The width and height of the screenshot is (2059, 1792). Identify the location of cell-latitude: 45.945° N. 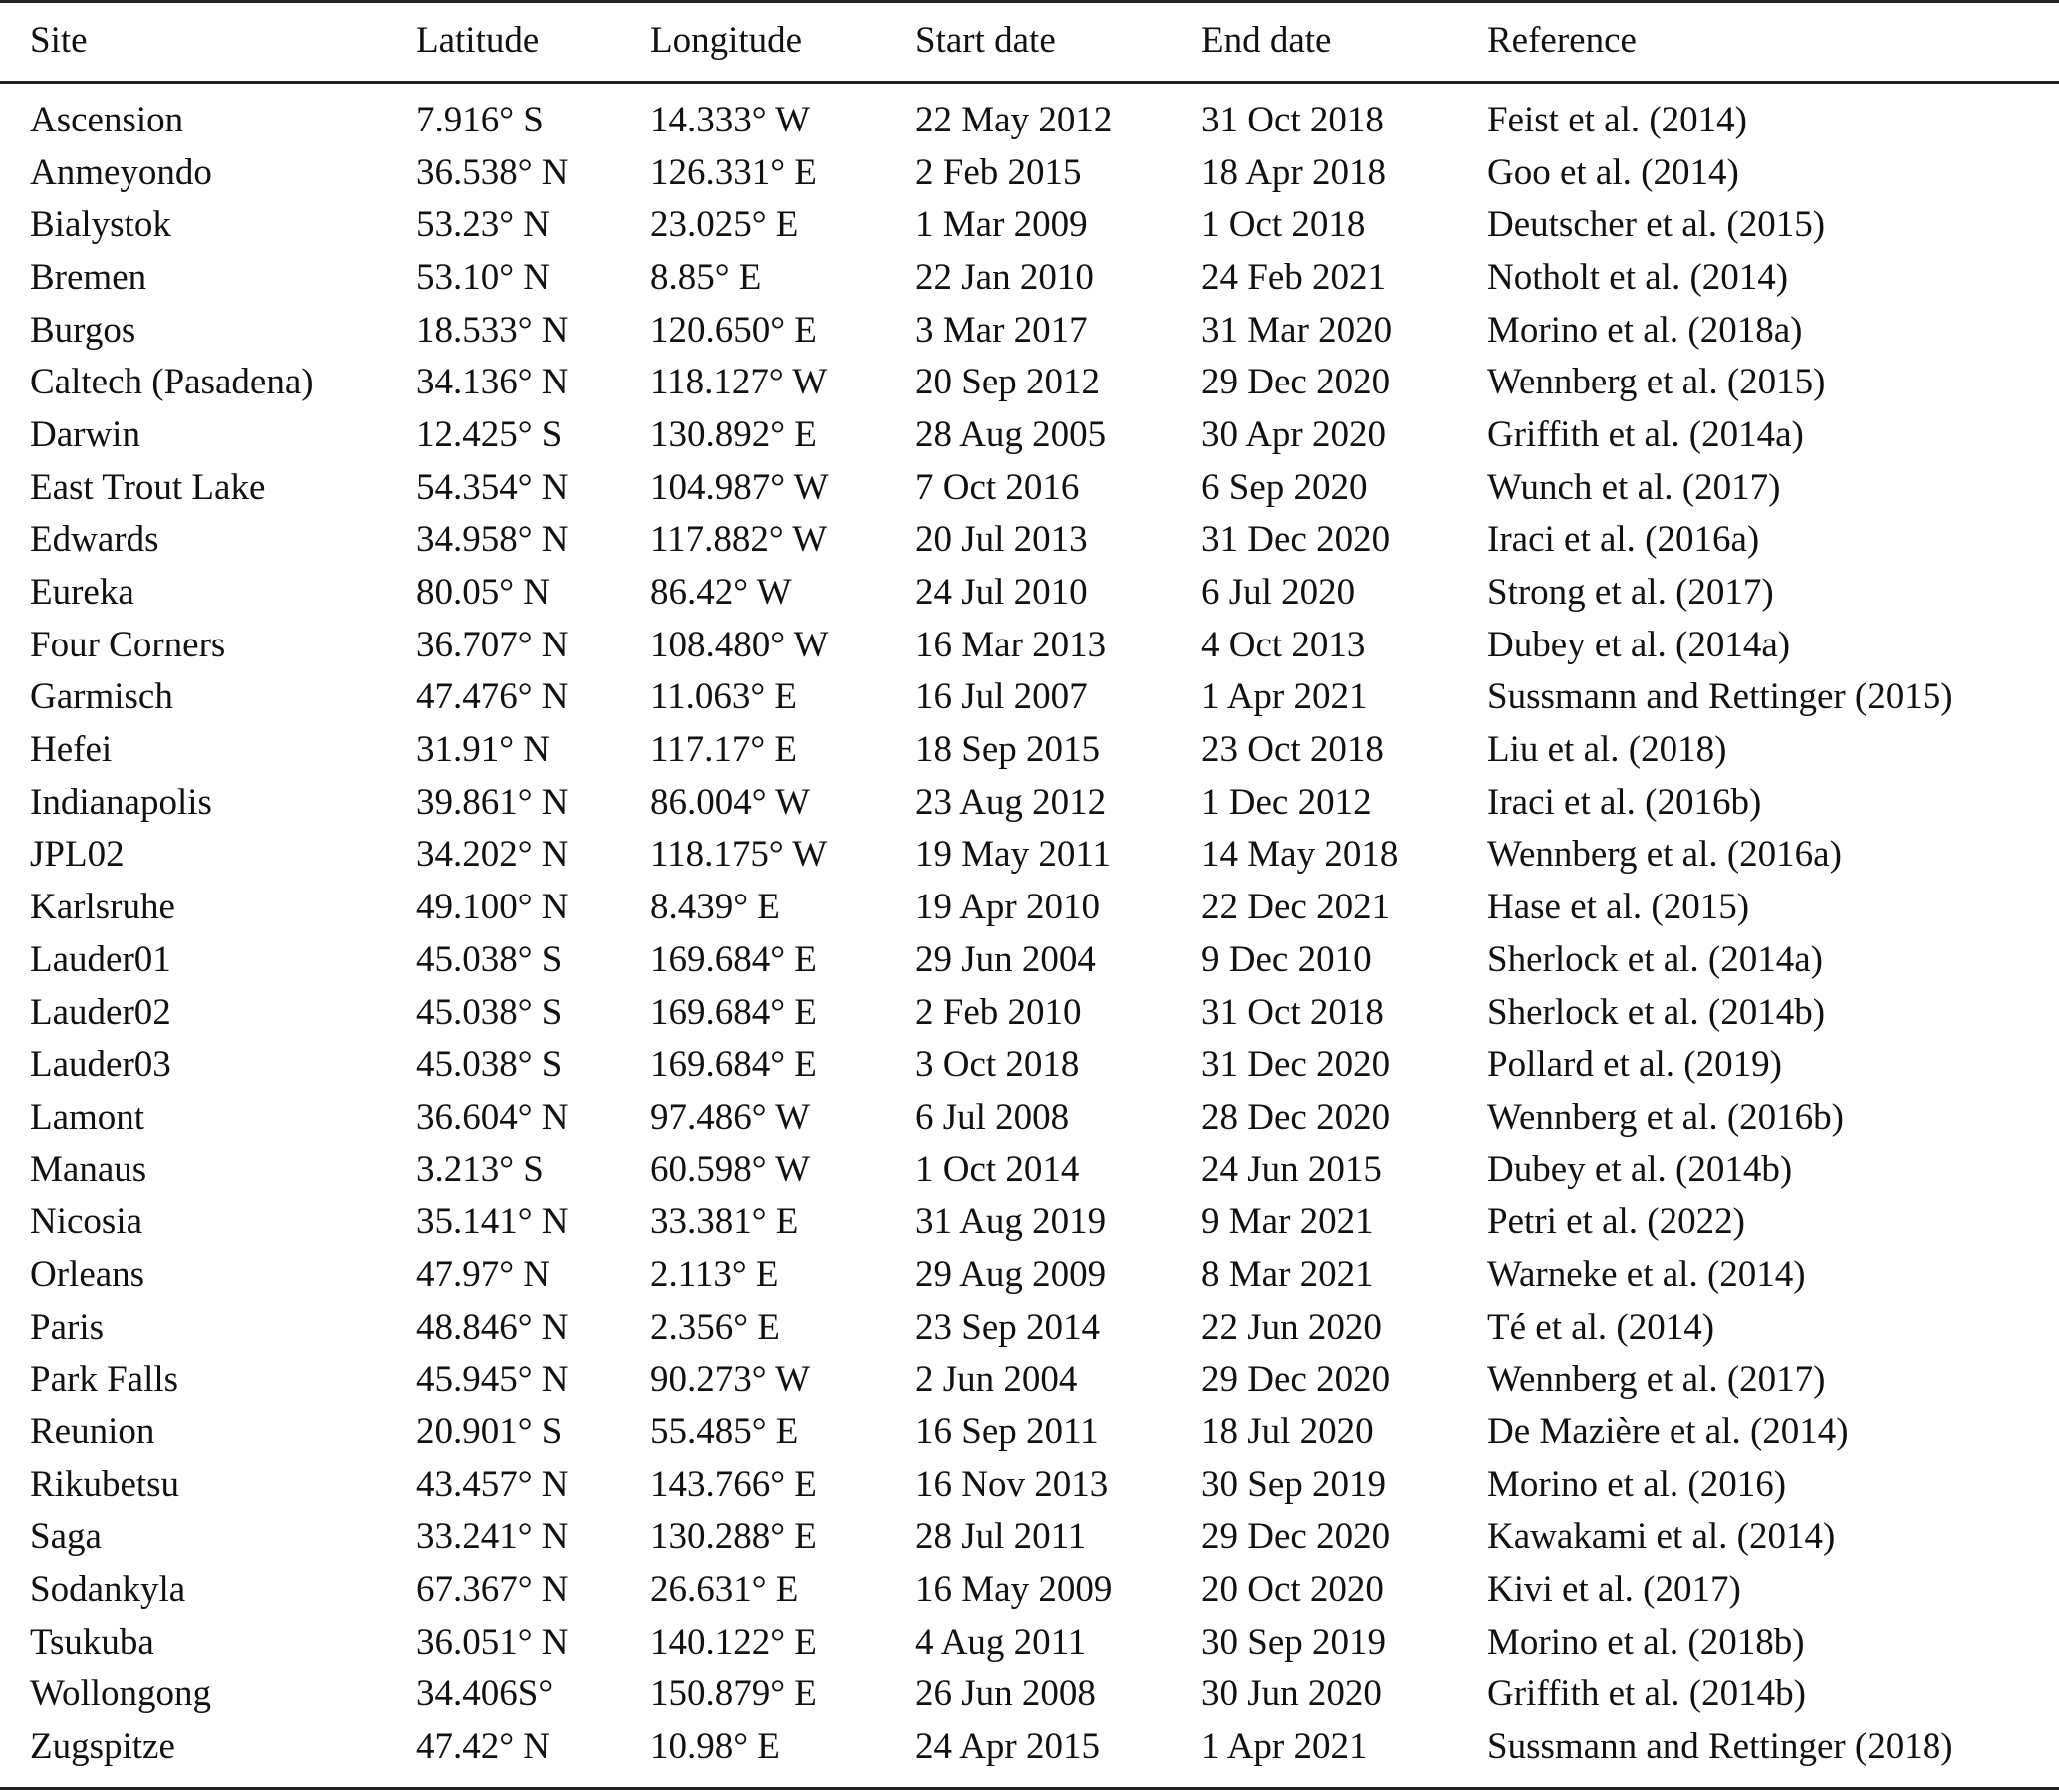
(493, 1380).